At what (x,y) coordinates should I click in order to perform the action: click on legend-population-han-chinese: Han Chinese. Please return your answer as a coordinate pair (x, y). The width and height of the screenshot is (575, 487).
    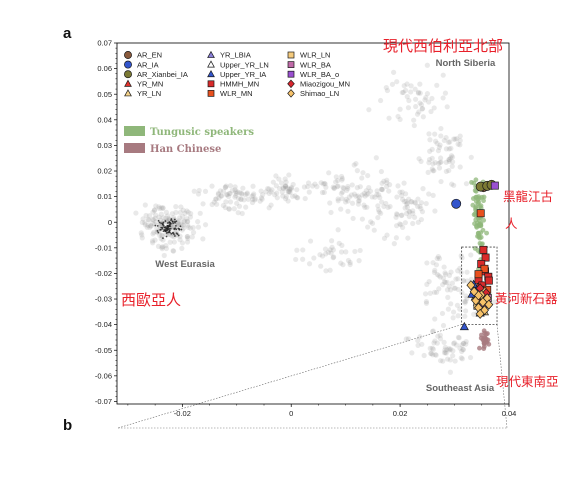
    Looking at the image, I should click on (172, 149).